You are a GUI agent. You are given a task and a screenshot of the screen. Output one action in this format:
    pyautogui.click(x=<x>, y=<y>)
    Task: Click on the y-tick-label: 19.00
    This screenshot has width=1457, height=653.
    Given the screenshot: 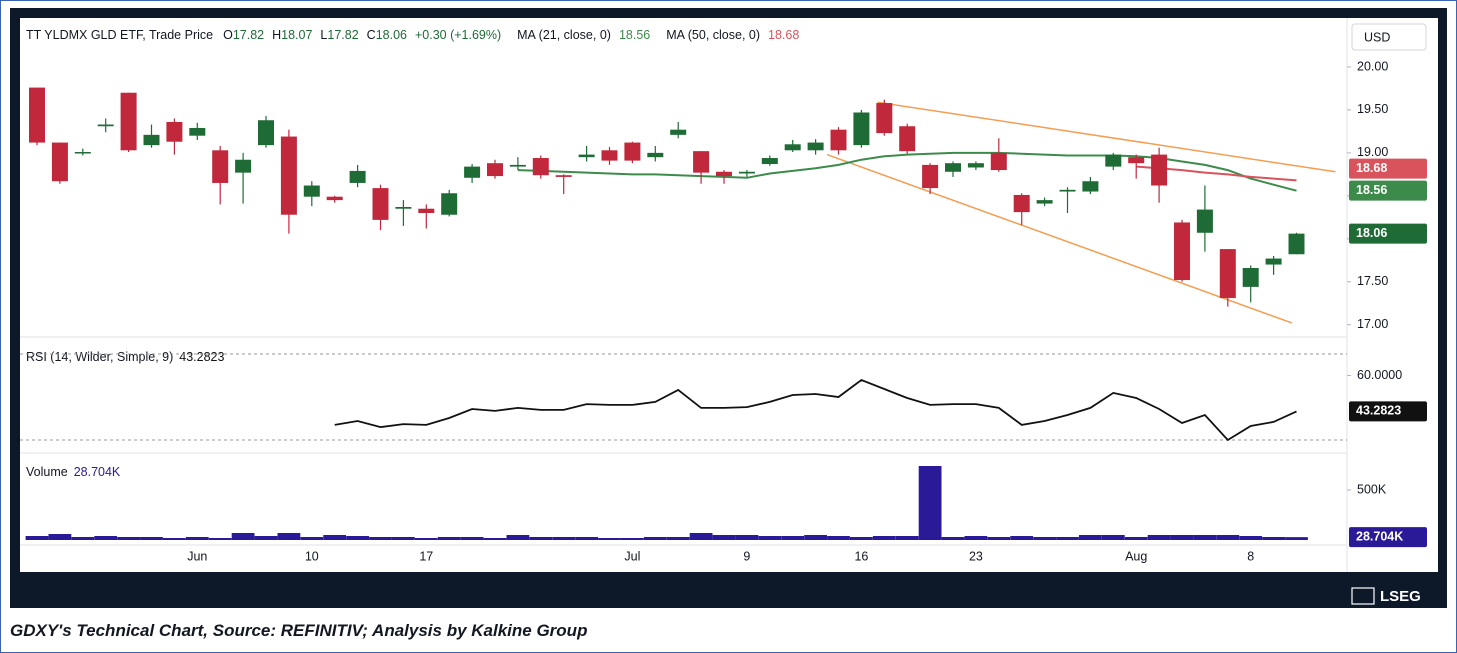 What is the action you would take?
    pyautogui.click(x=1372, y=152)
    